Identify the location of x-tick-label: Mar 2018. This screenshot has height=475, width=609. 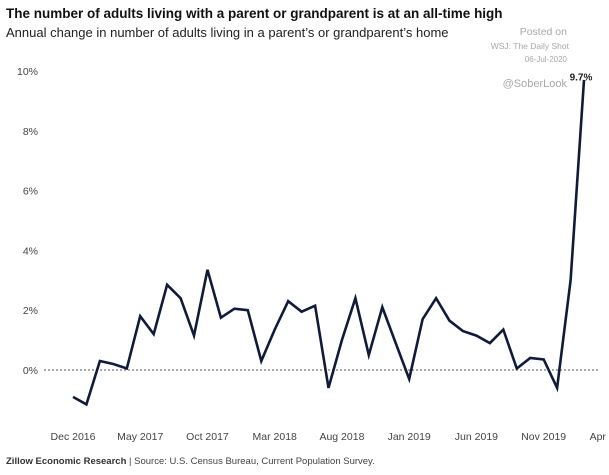
(275, 437).